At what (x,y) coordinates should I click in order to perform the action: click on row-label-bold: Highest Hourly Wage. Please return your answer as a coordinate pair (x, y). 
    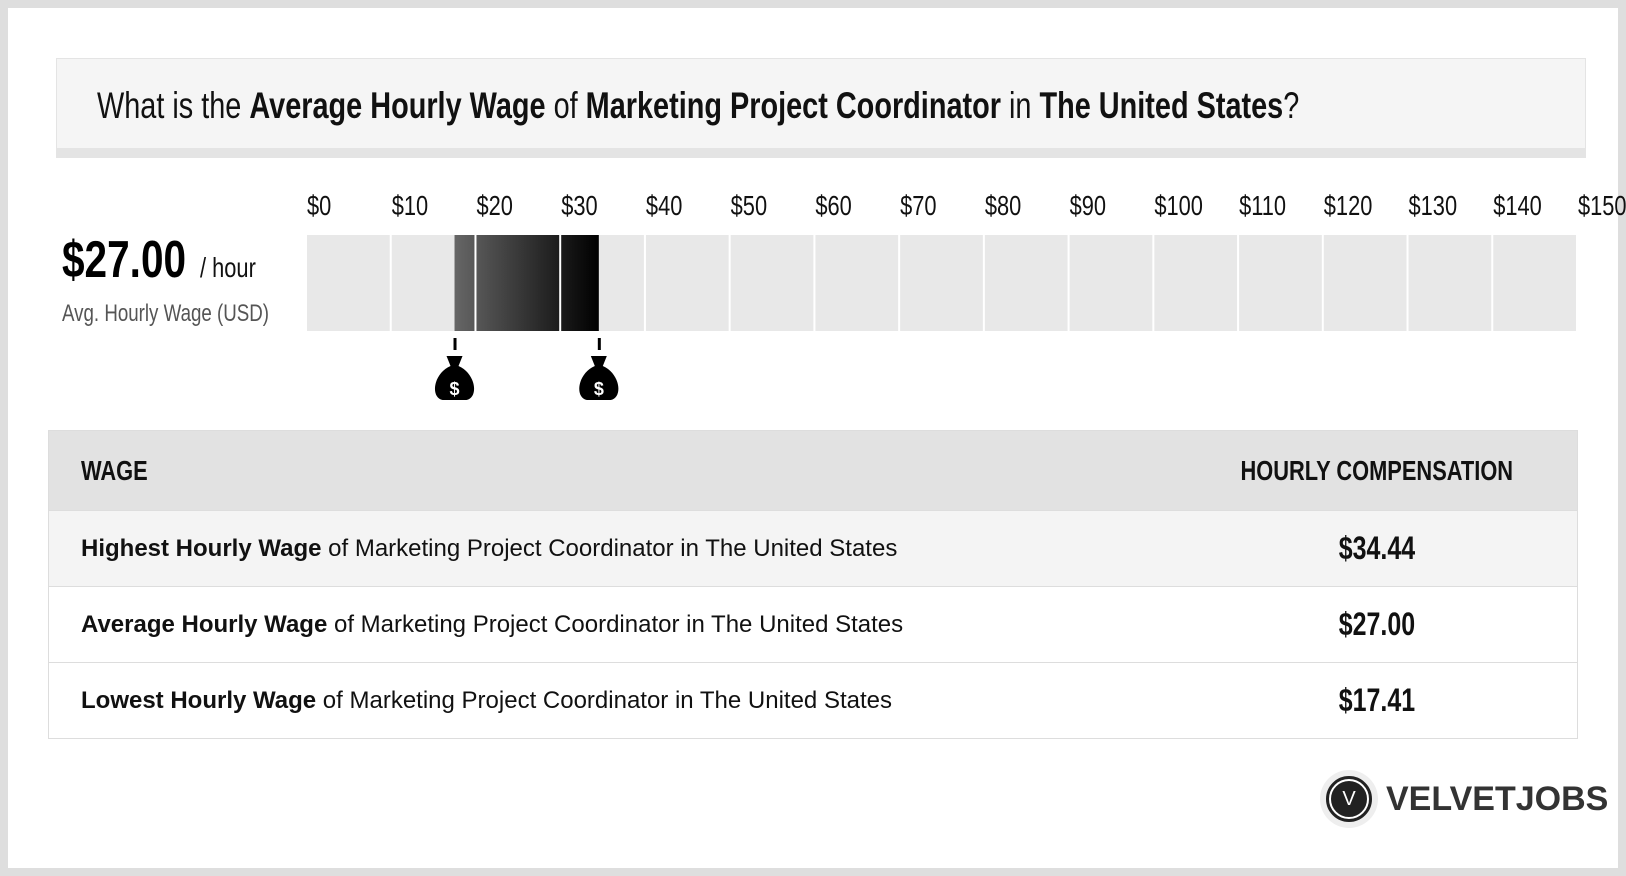
    Looking at the image, I should click on (201, 548).